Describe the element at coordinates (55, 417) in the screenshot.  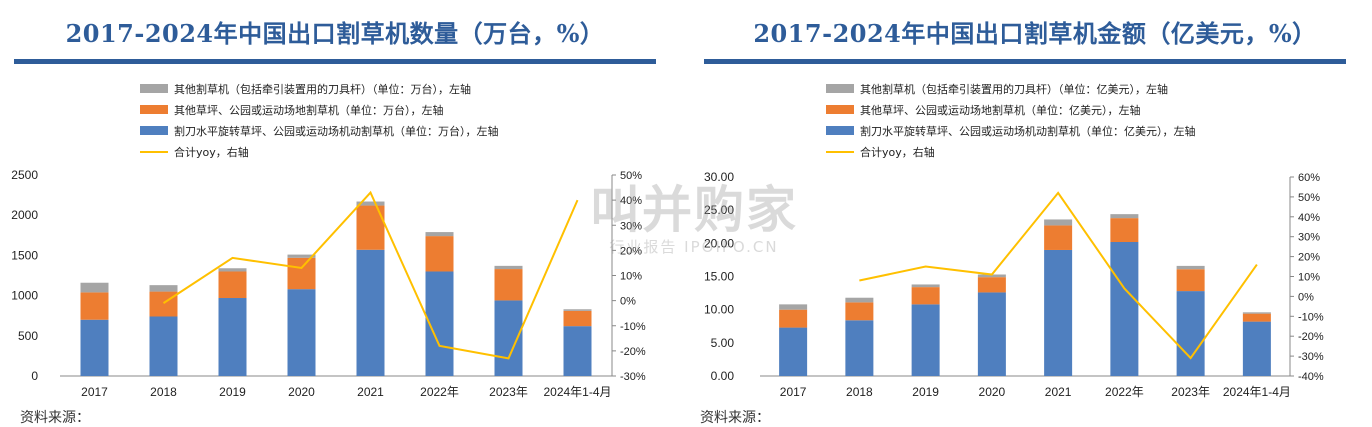
I see `source-note-left: 资料来源：` at that location.